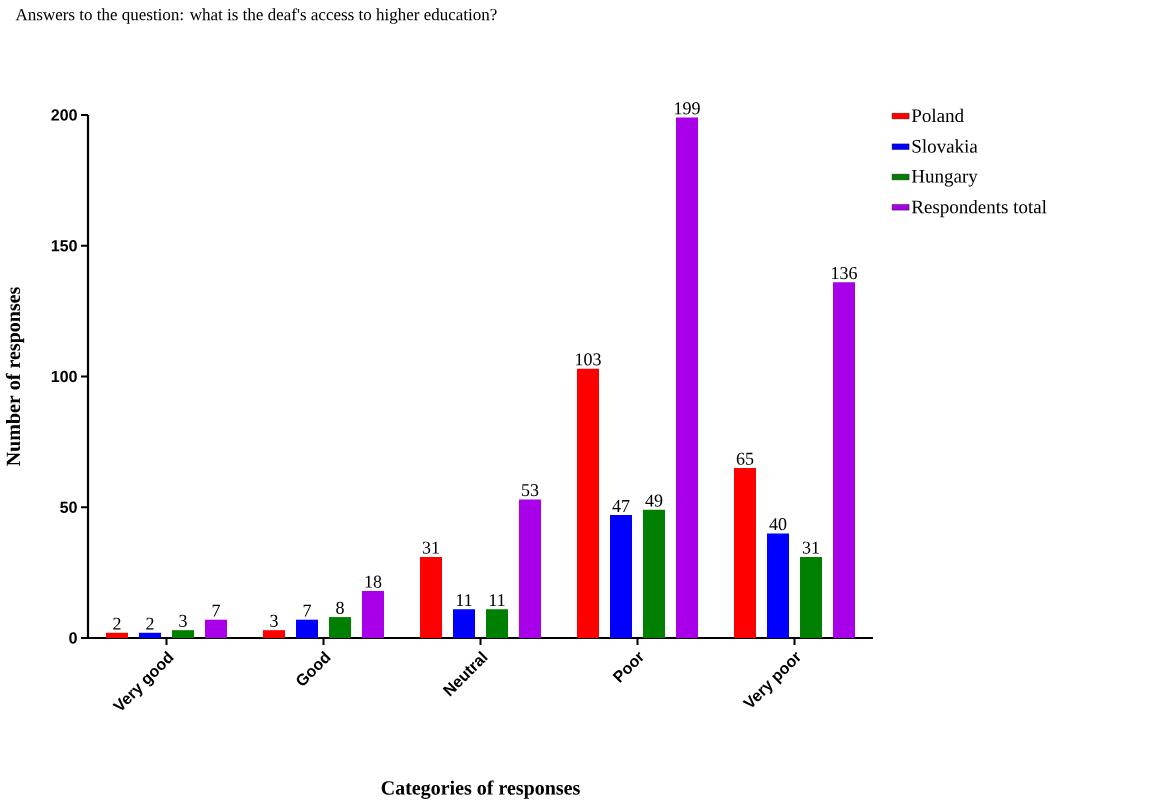 Image resolution: width=1166 pixels, height=804 pixels. Describe the element at coordinates (621, 506) in the screenshot. I see `data-label: 47` at that location.